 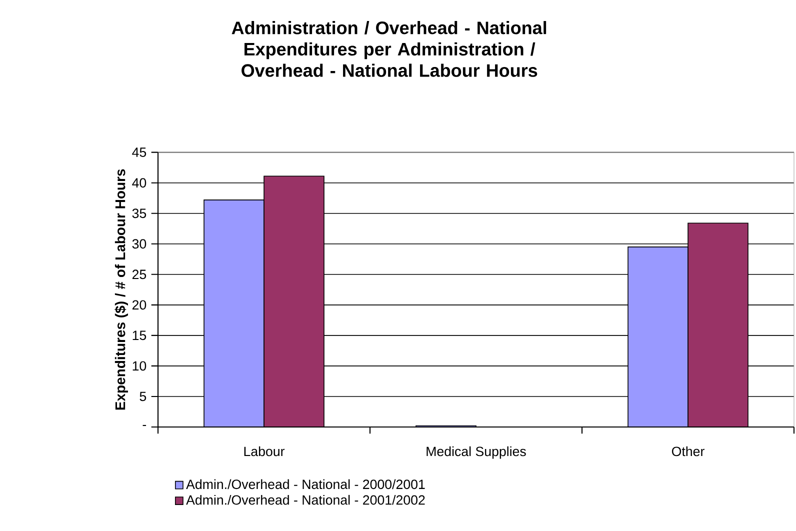 I want to click on y-tick-label: -, so click(x=144, y=425).